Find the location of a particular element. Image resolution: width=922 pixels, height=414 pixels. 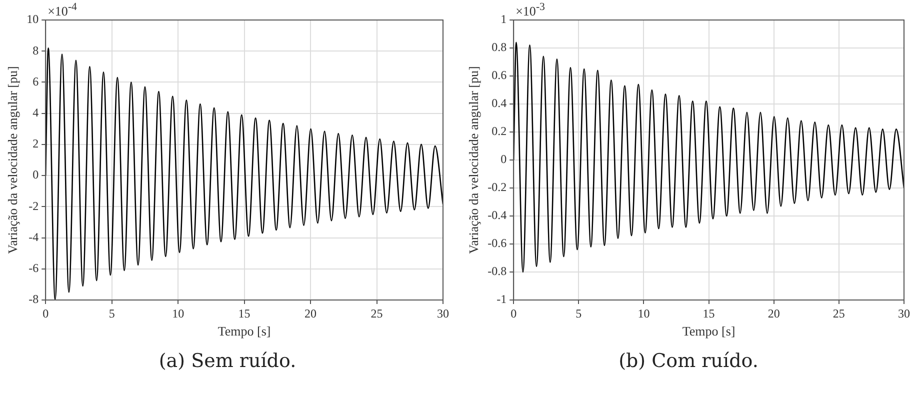

y-tick-label: 0.4 is located at coordinates (499, 103).